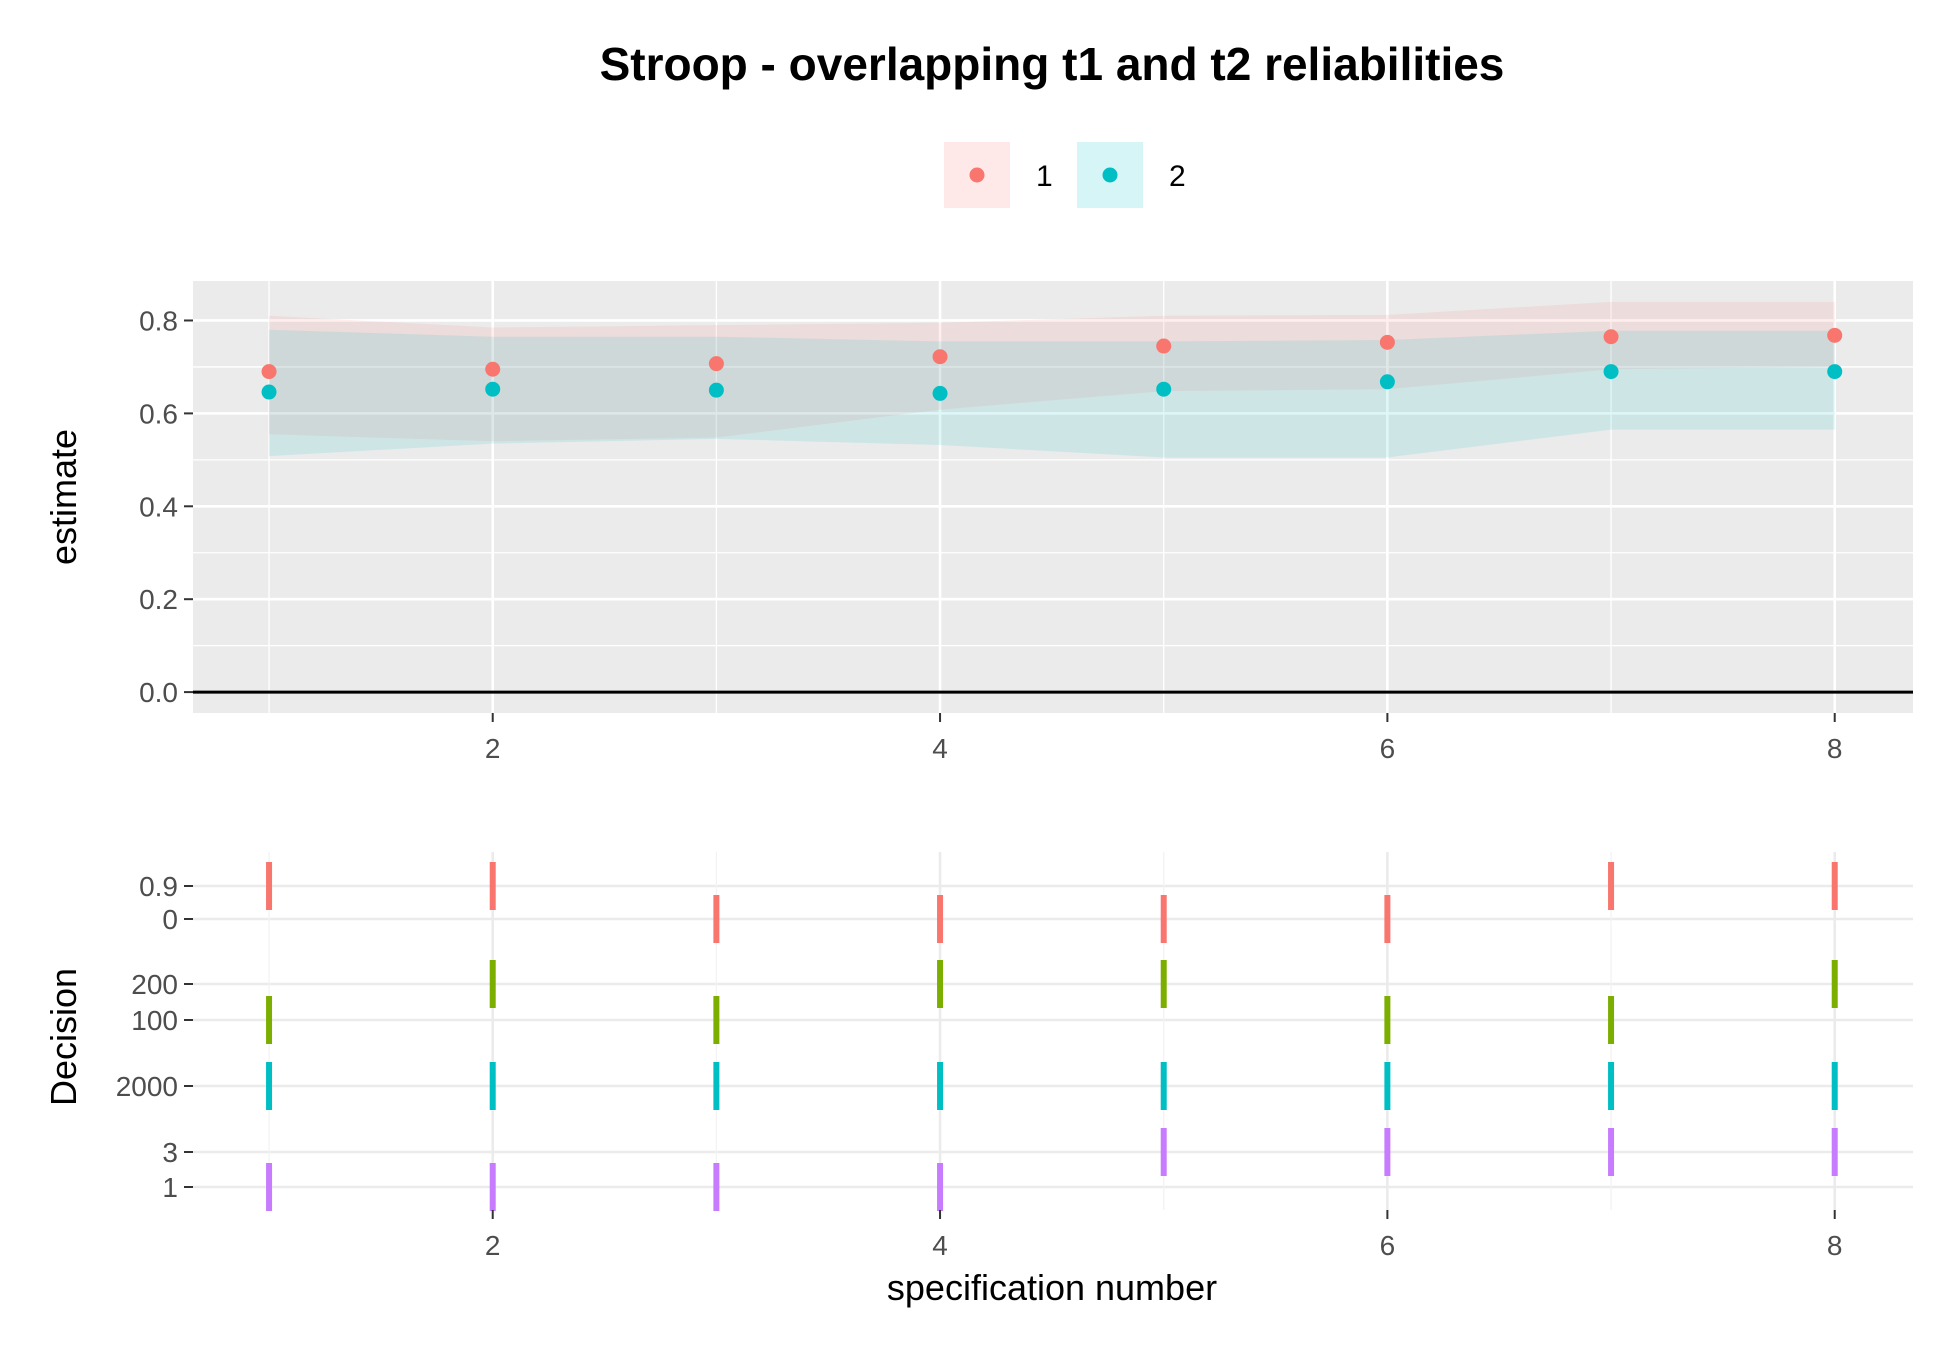  What do you see at coordinates (1164, 738) in the screenshot?
I see `estimate-x-axis: 2 4 6 8` at bounding box center [1164, 738].